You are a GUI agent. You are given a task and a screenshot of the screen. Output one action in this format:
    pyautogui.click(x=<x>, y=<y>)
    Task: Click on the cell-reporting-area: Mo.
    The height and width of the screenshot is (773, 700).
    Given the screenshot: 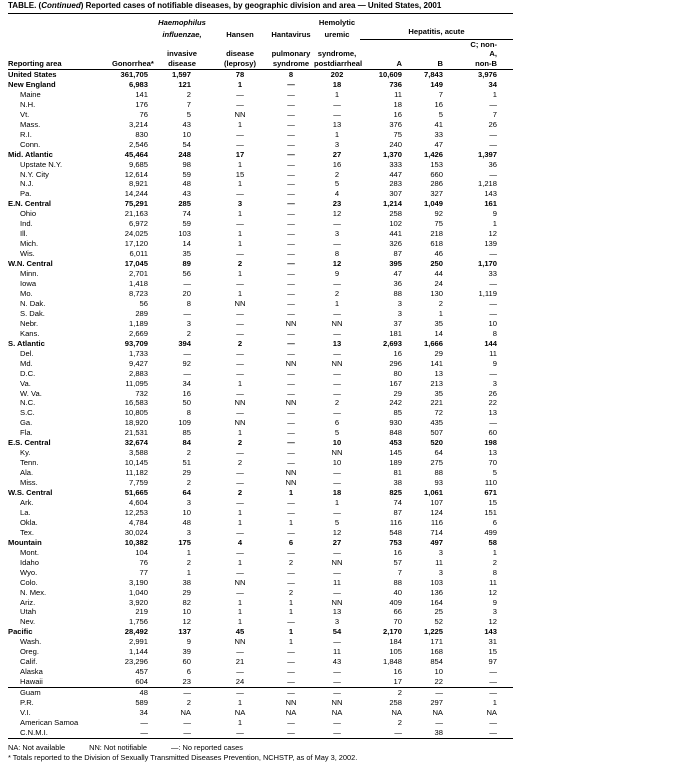 What is the action you would take?
    pyautogui.click(x=26, y=293)
    